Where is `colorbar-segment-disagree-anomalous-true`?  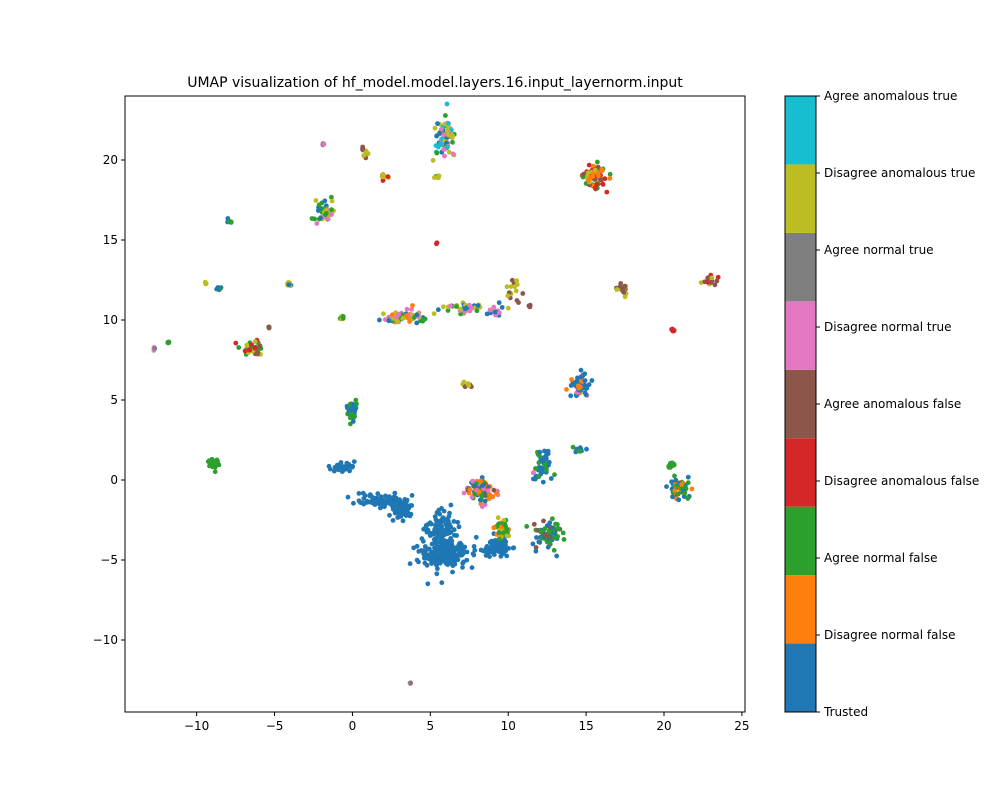
colorbar-segment-disagree-anomalous-true is located at coordinates (800, 198).